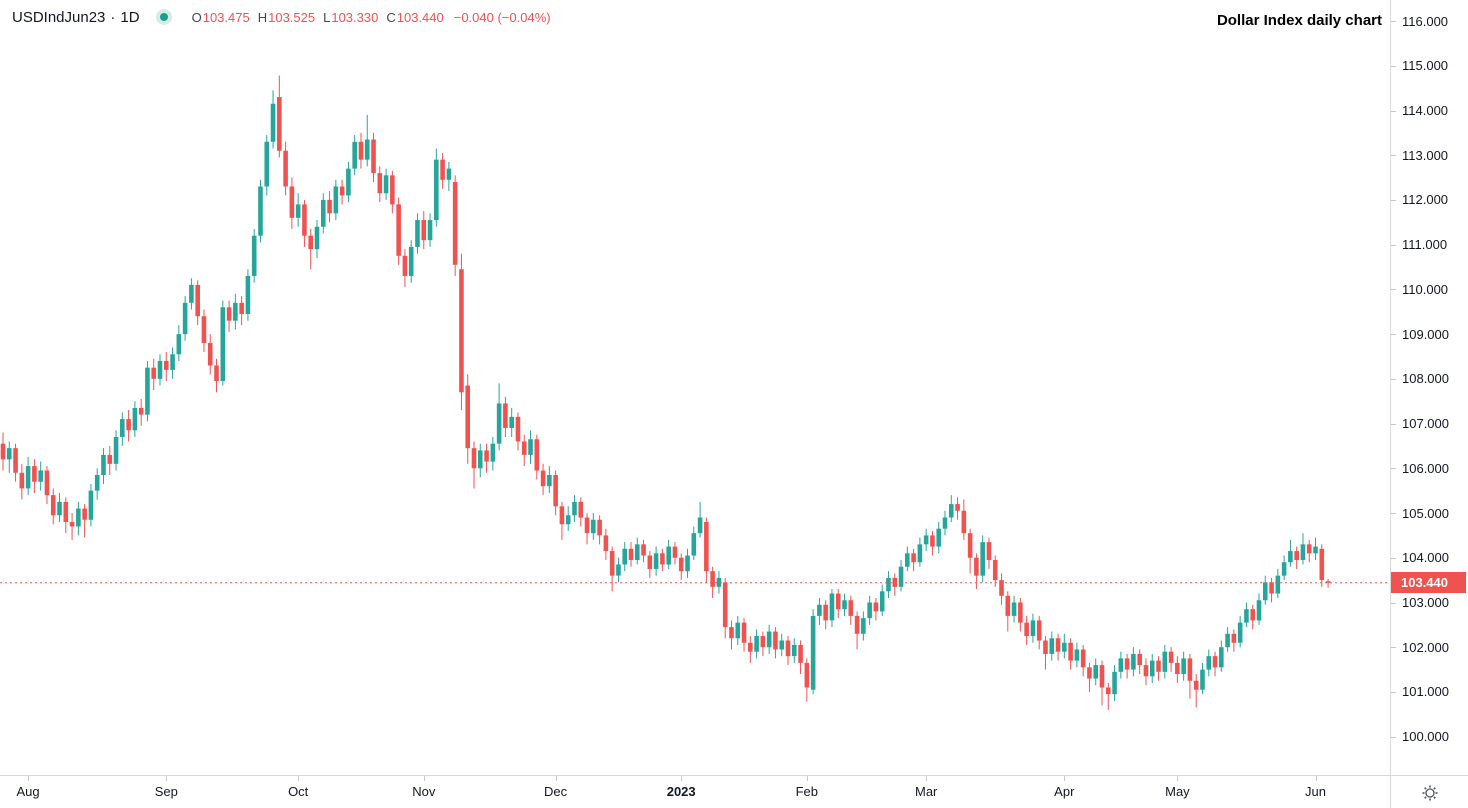  I want to click on open-label: O, so click(196, 17).